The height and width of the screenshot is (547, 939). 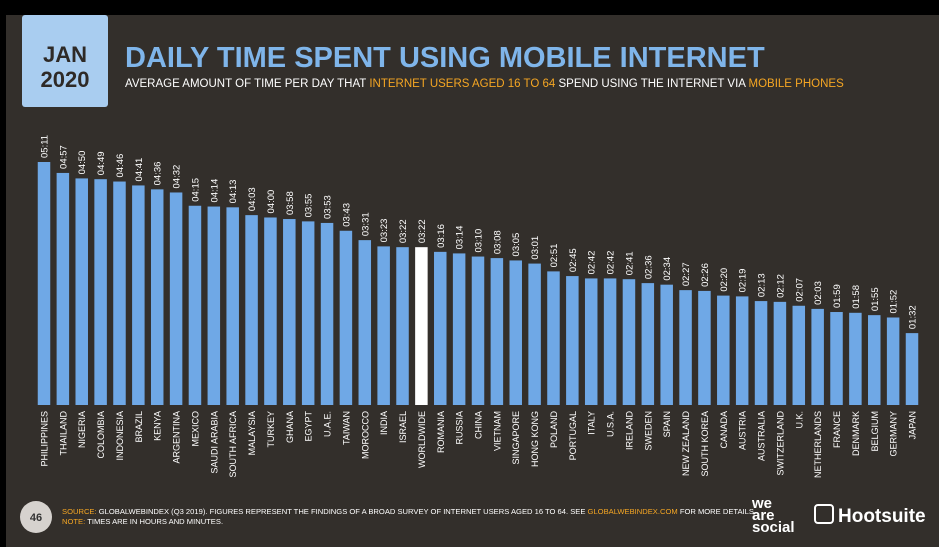 What do you see at coordinates (328, 207) in the screenshot?
I see `value-label: 03:53` at bounding box center [328, 207].